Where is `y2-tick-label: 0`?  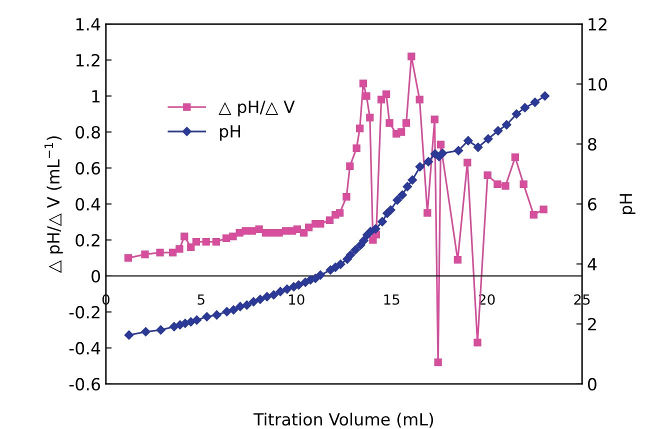
y2-tick-label: 0 is located at coordinates (592, 384).